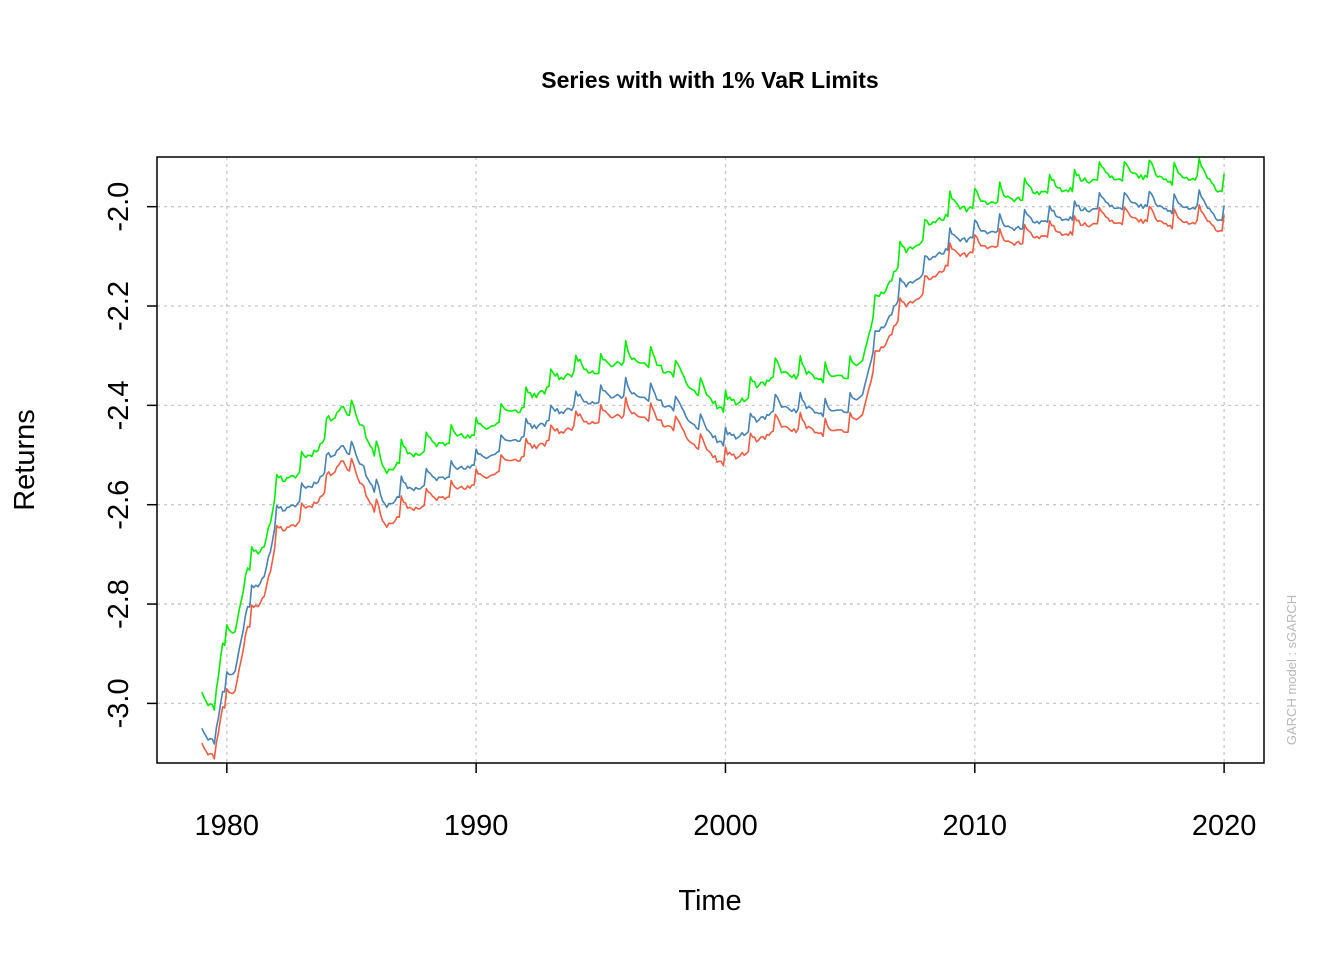 The height and width of the screenshot is (960, 1344). What do you see at coordinates (119, 207) in the screenshot?
I see `y-tick-label: -2.0` at bounding box center [119, 207].